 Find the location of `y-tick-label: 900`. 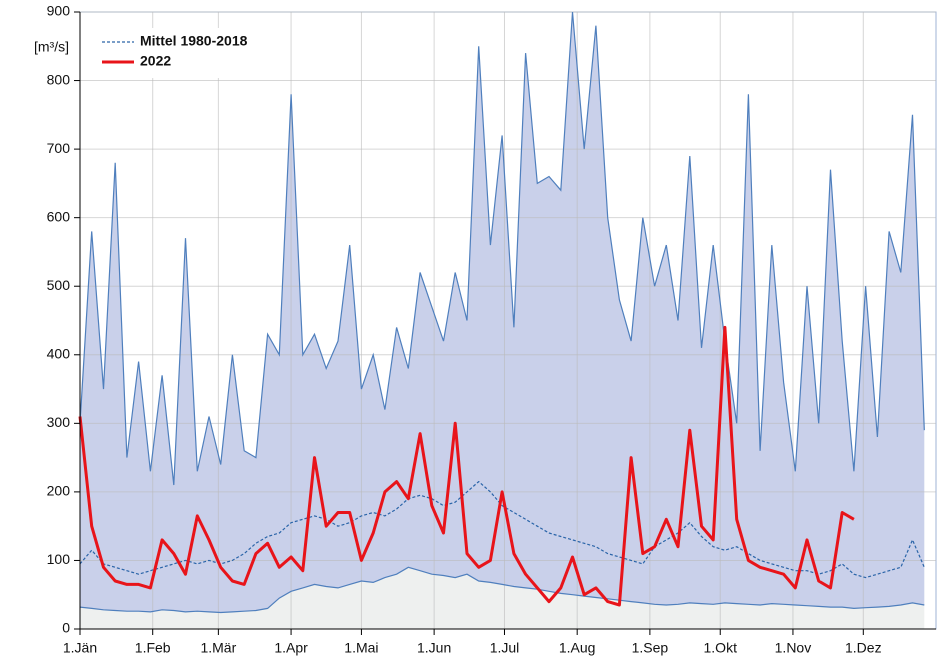

y-tick-label: 900 is located at coordinates (59, 11).